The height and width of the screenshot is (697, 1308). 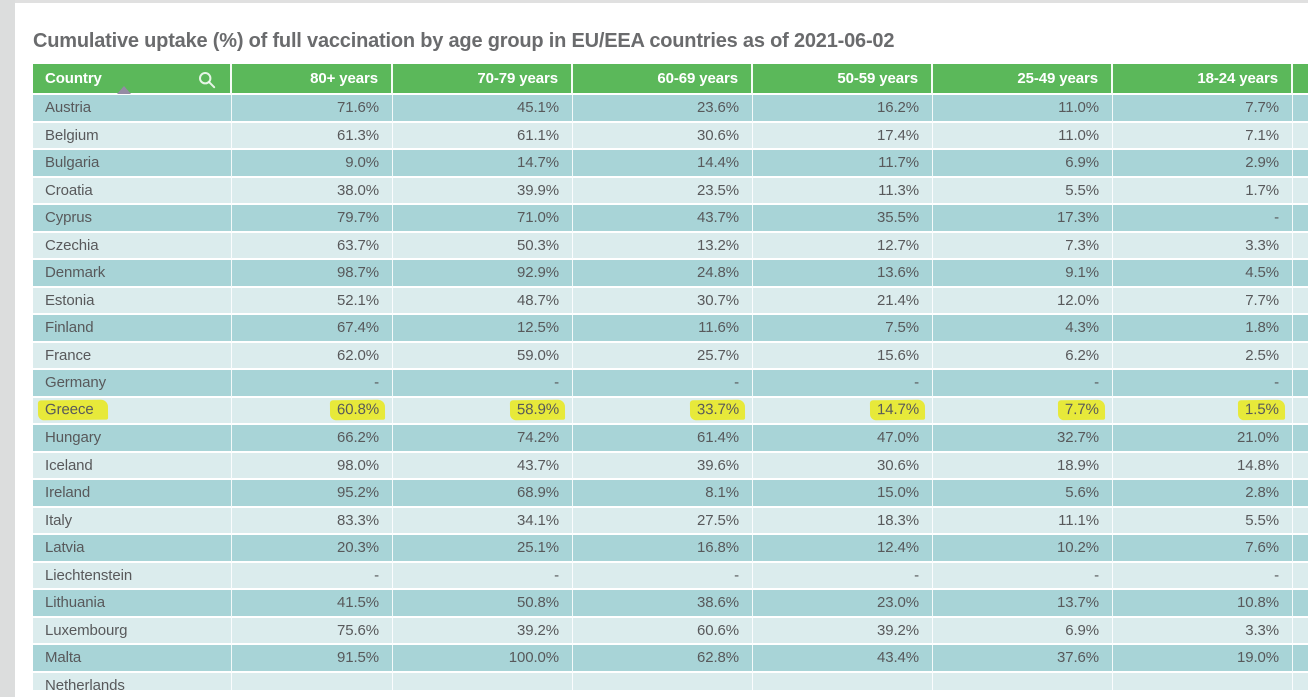 What do you see at coordinates (1262, 493) in the screenshot?
I see `value-label: 2.8%` at bounding box center [1262, 493].